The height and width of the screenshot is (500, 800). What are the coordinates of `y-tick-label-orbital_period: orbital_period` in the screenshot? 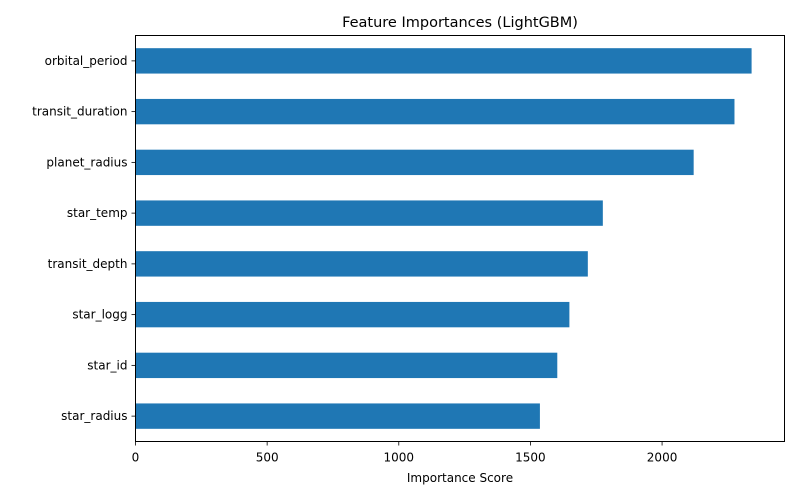 It's located at (86, 61).